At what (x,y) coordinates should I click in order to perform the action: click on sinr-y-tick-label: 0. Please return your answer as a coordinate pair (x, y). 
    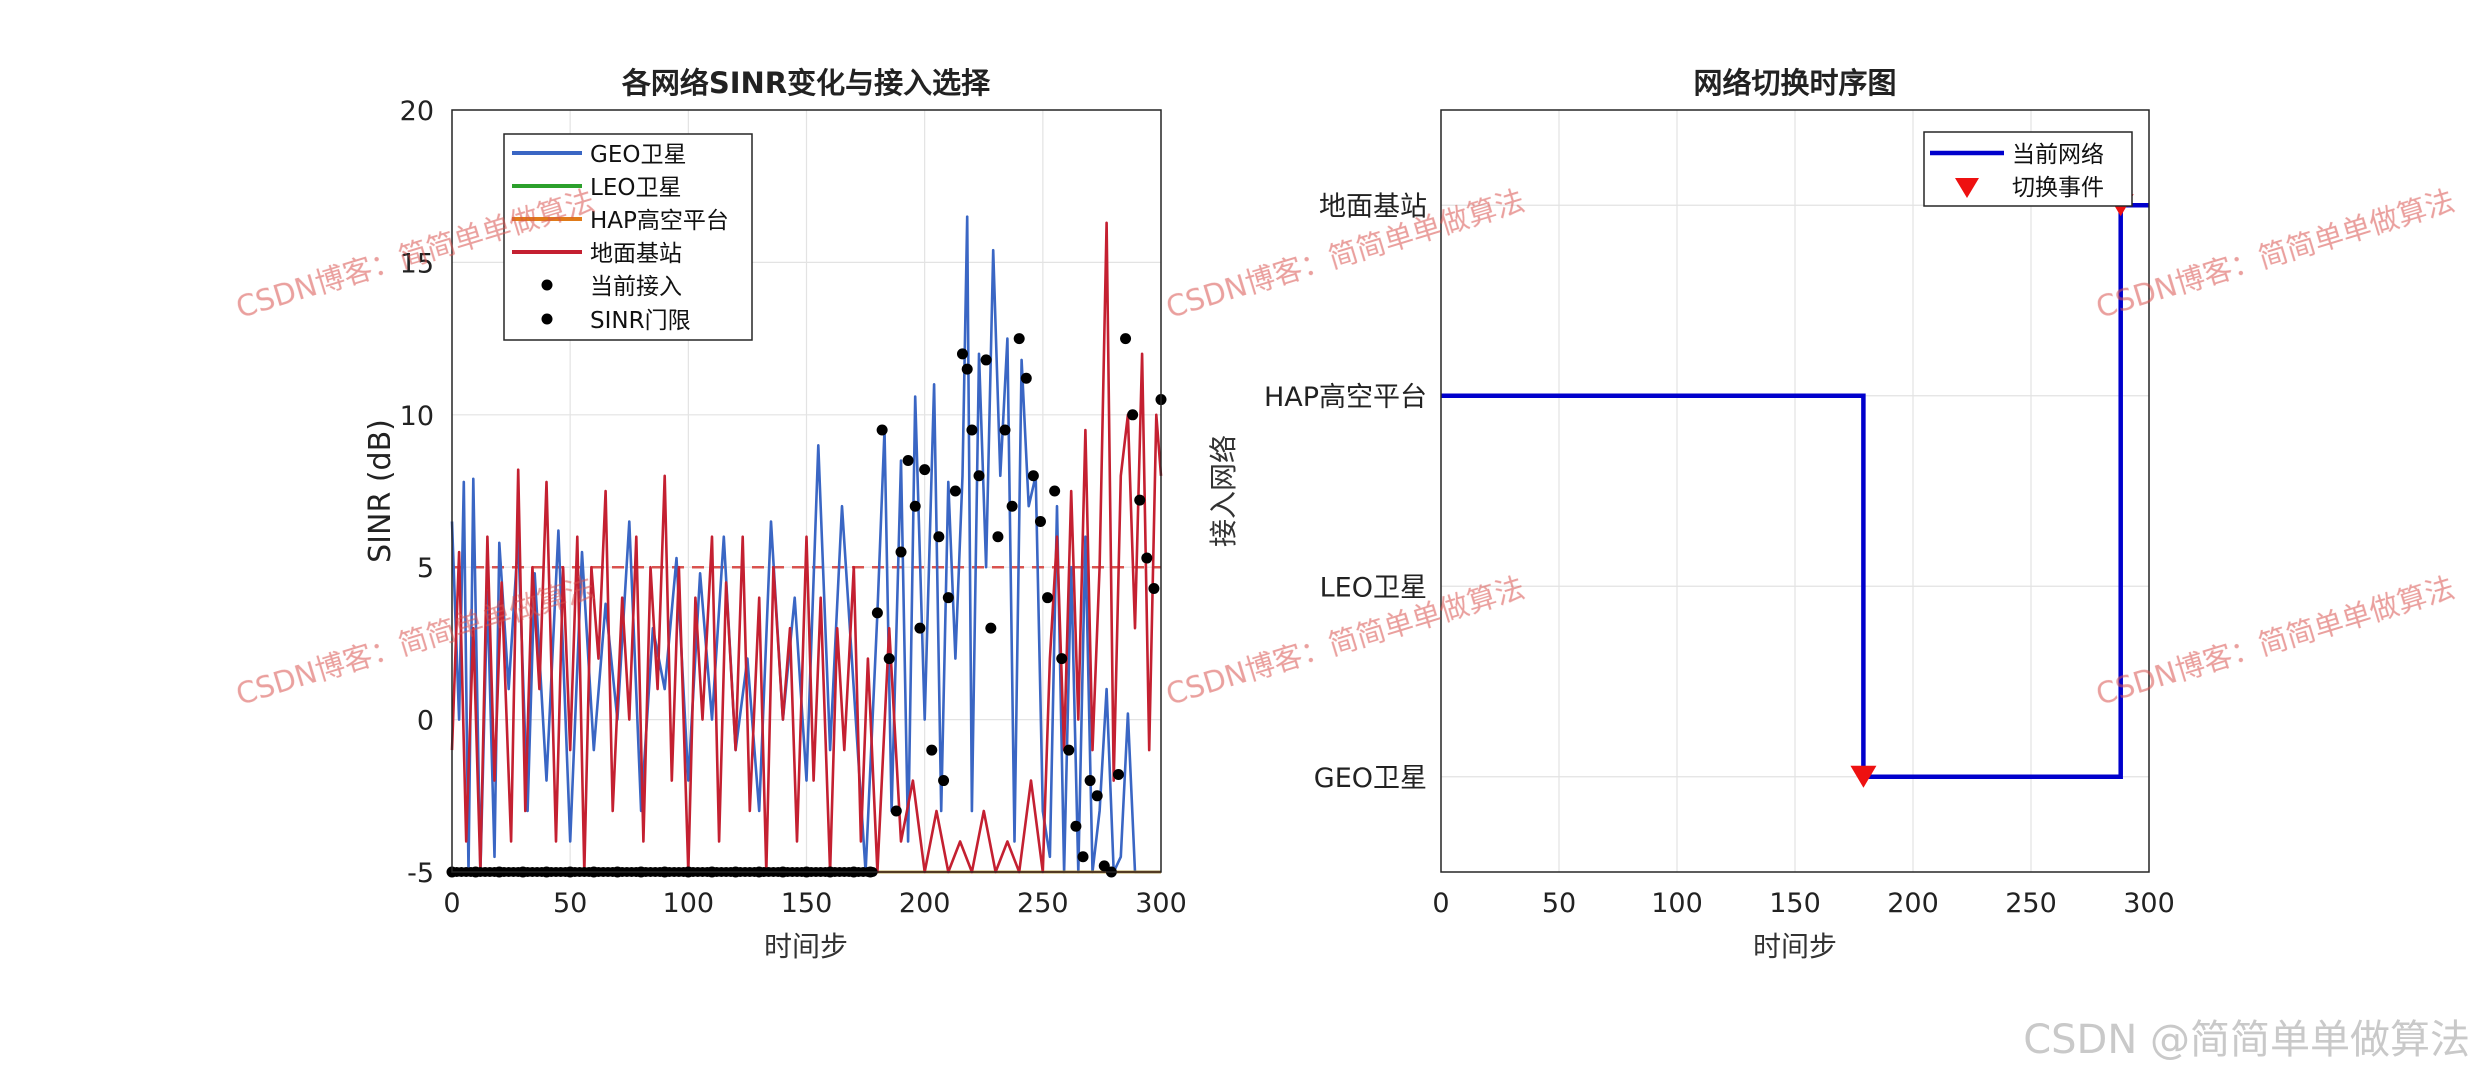
    Looking at the image, I should click on (425, 721).